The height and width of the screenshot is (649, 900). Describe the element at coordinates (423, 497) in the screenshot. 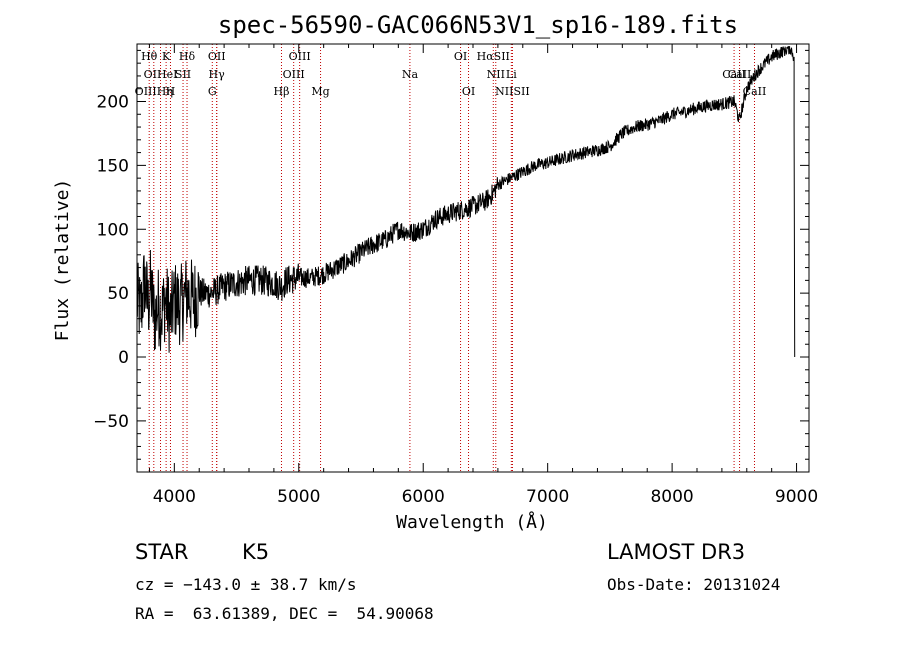

I see `x-tick-label: 6000` at that location.